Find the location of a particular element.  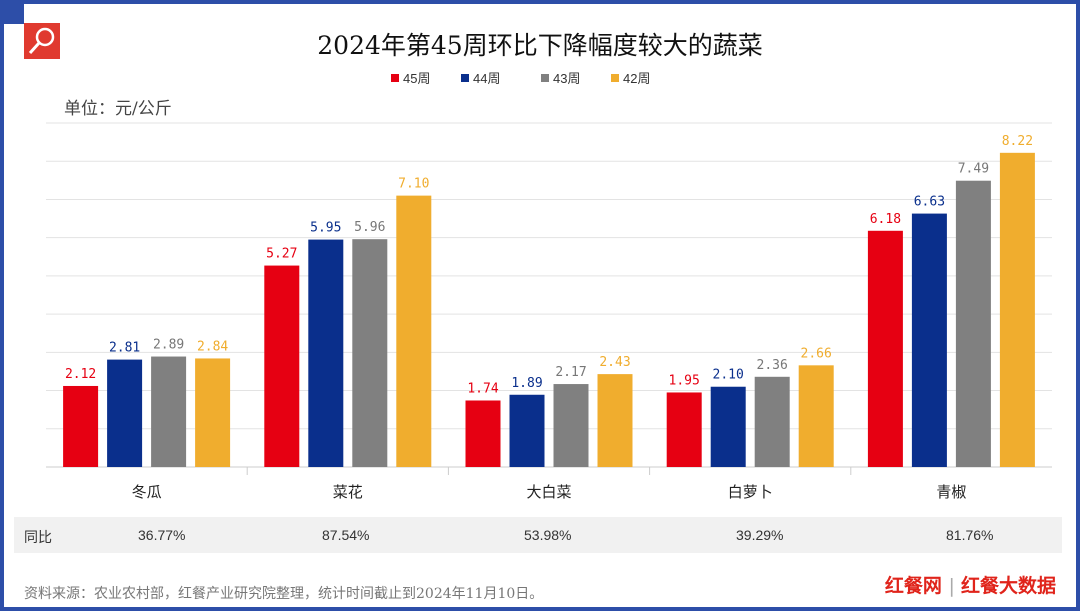

data-label: 2.17 is located at coordinates (570, 372).